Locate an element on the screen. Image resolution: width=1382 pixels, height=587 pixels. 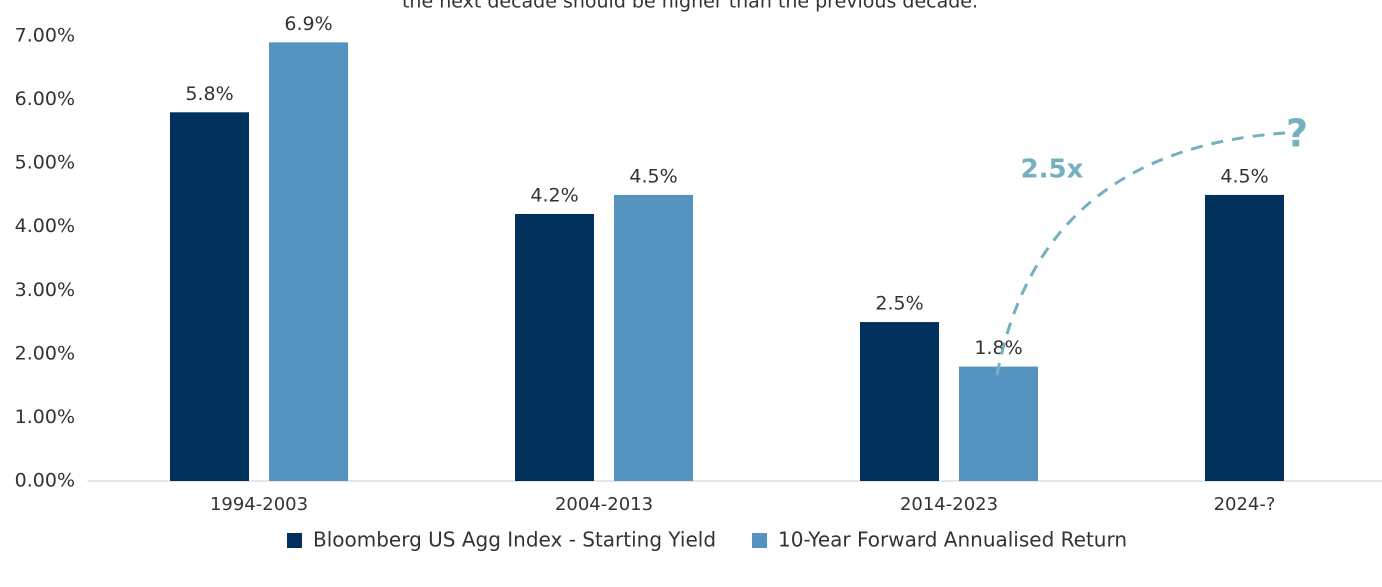
x-tick-label: 1994-2003 is located at coordinates (259, 504).